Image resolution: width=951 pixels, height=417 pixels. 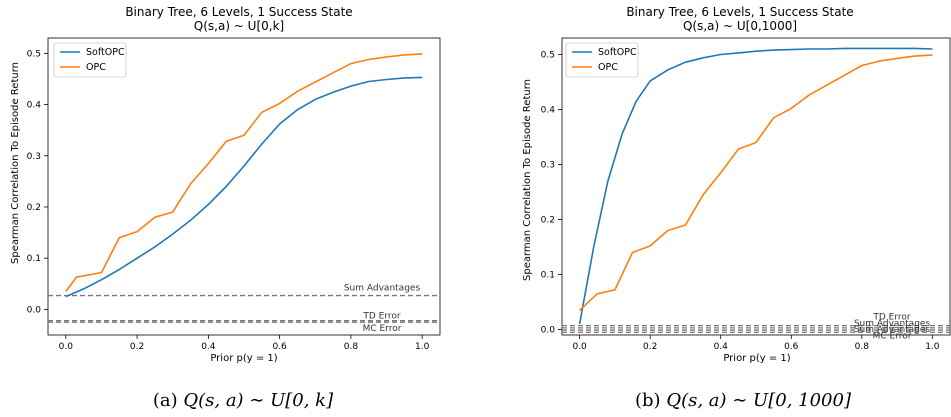 What do you see at coordinates (37, 182) in the screenshot?
I see `chart-a-yticks: 0.0 0.1 0.2 0.3 0.4 0.5` at bounding box center [37, 182].